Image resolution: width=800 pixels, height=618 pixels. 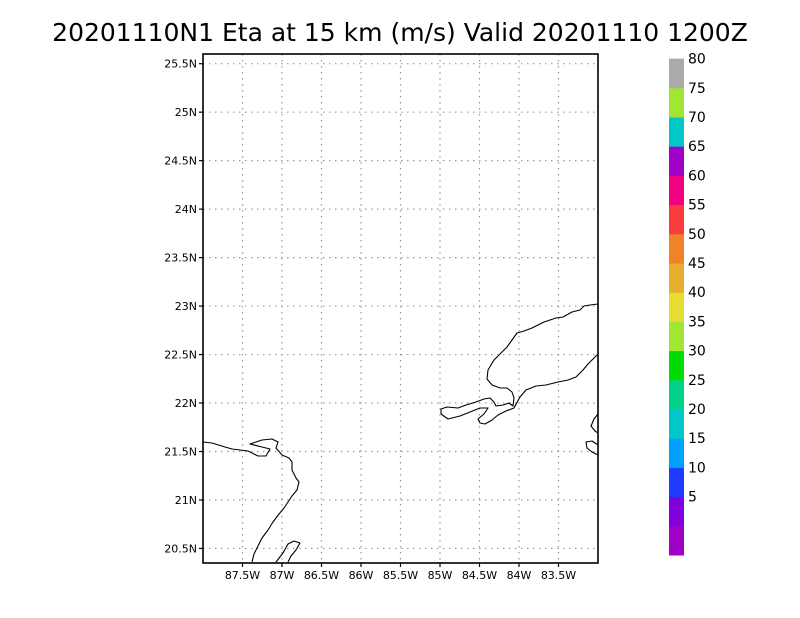 What do you see at coordinates (692, 498) in the screenshot?
I see `colorbar-label: 5` at bounding box center [692, 498].